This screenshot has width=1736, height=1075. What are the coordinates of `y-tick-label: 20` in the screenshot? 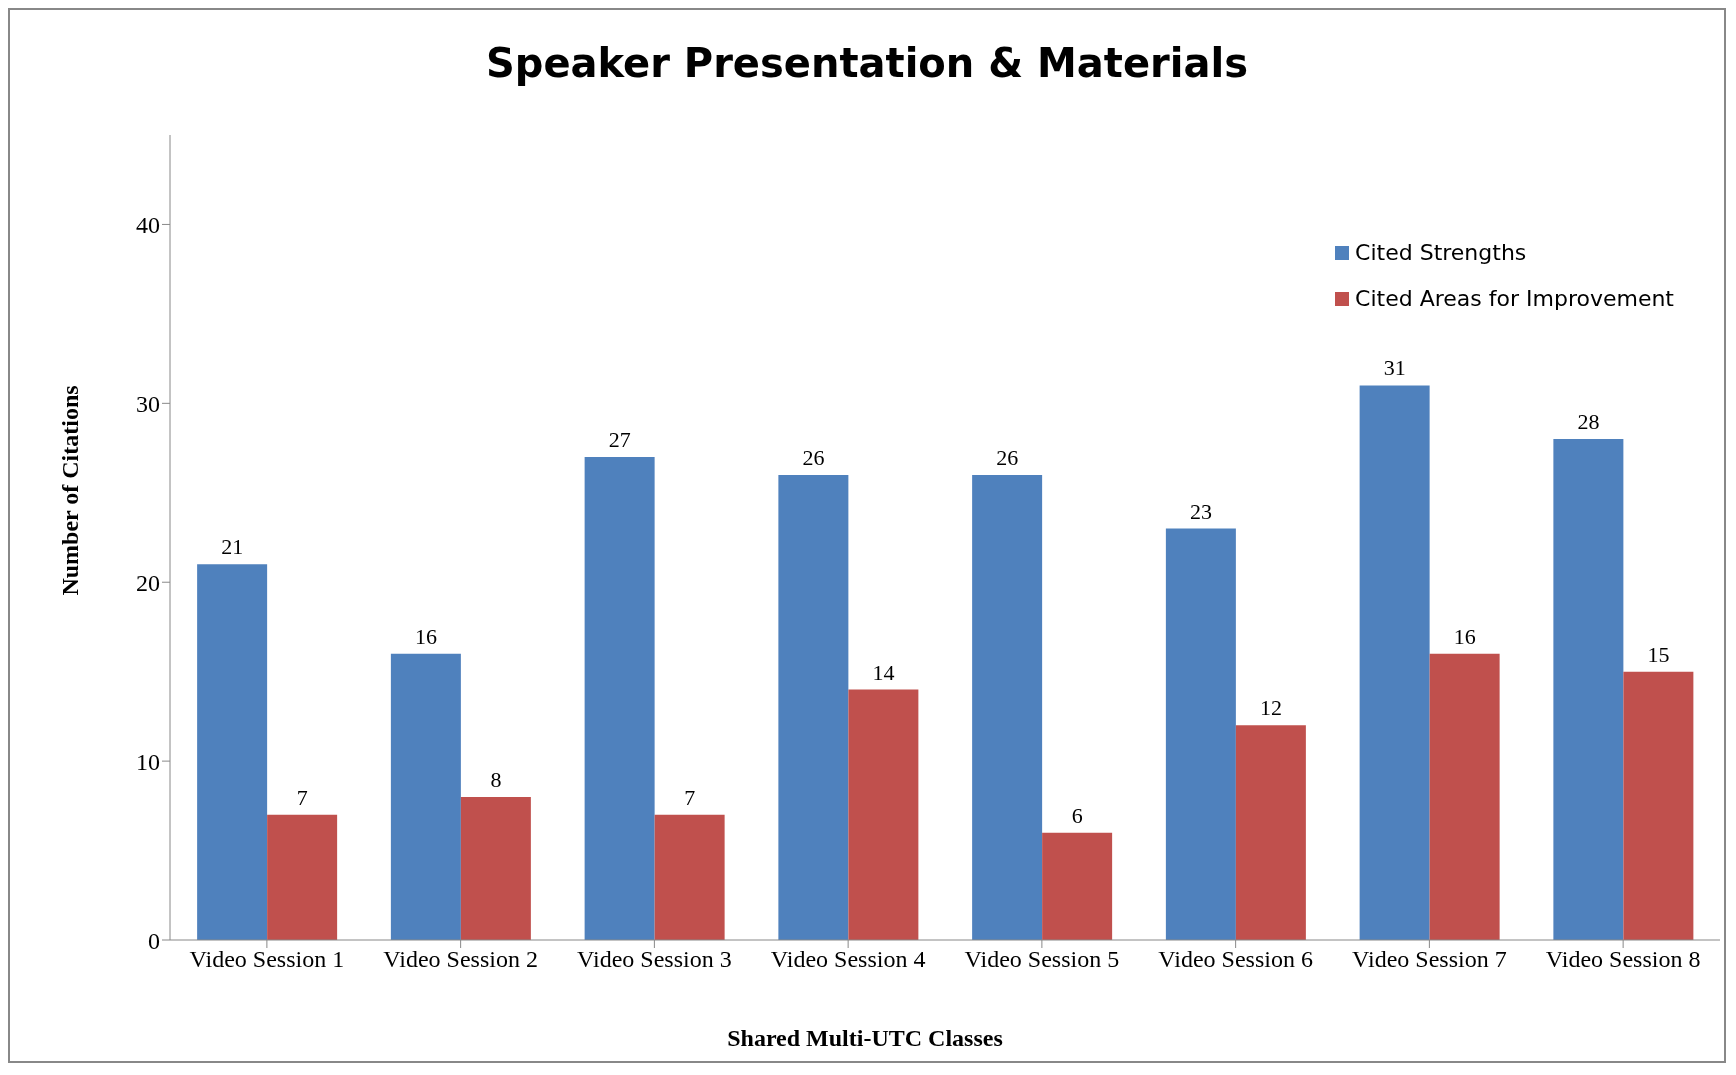 It's located at (148, 582).